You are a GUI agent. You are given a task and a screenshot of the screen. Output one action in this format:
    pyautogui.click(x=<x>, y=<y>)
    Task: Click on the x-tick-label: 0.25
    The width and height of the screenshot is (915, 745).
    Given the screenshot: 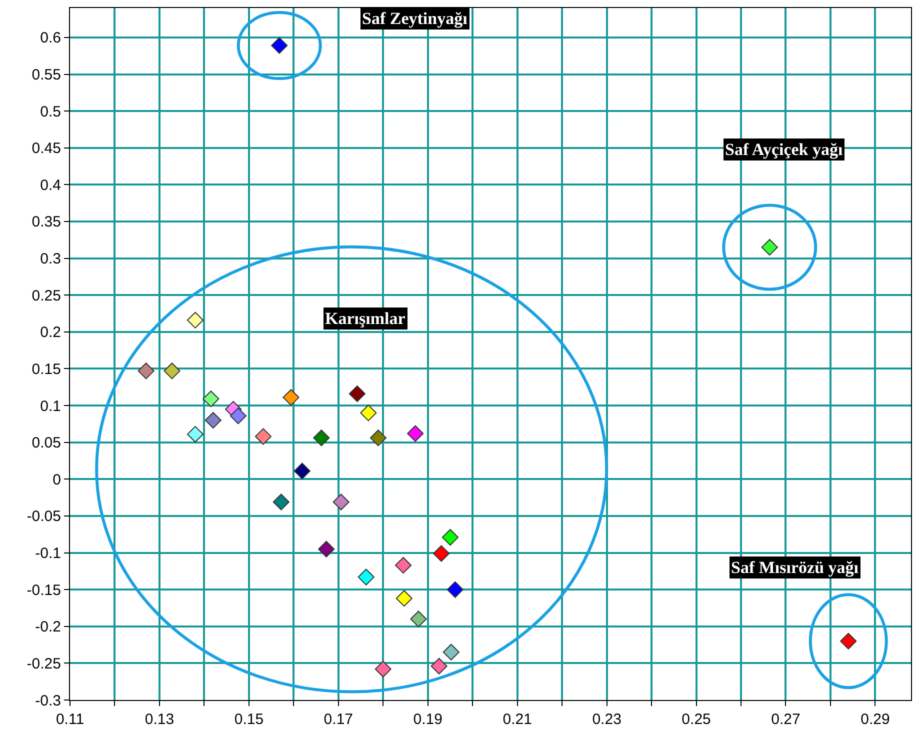 What is the action you would take?
    pyautogui.click(x=696, y=719)
    